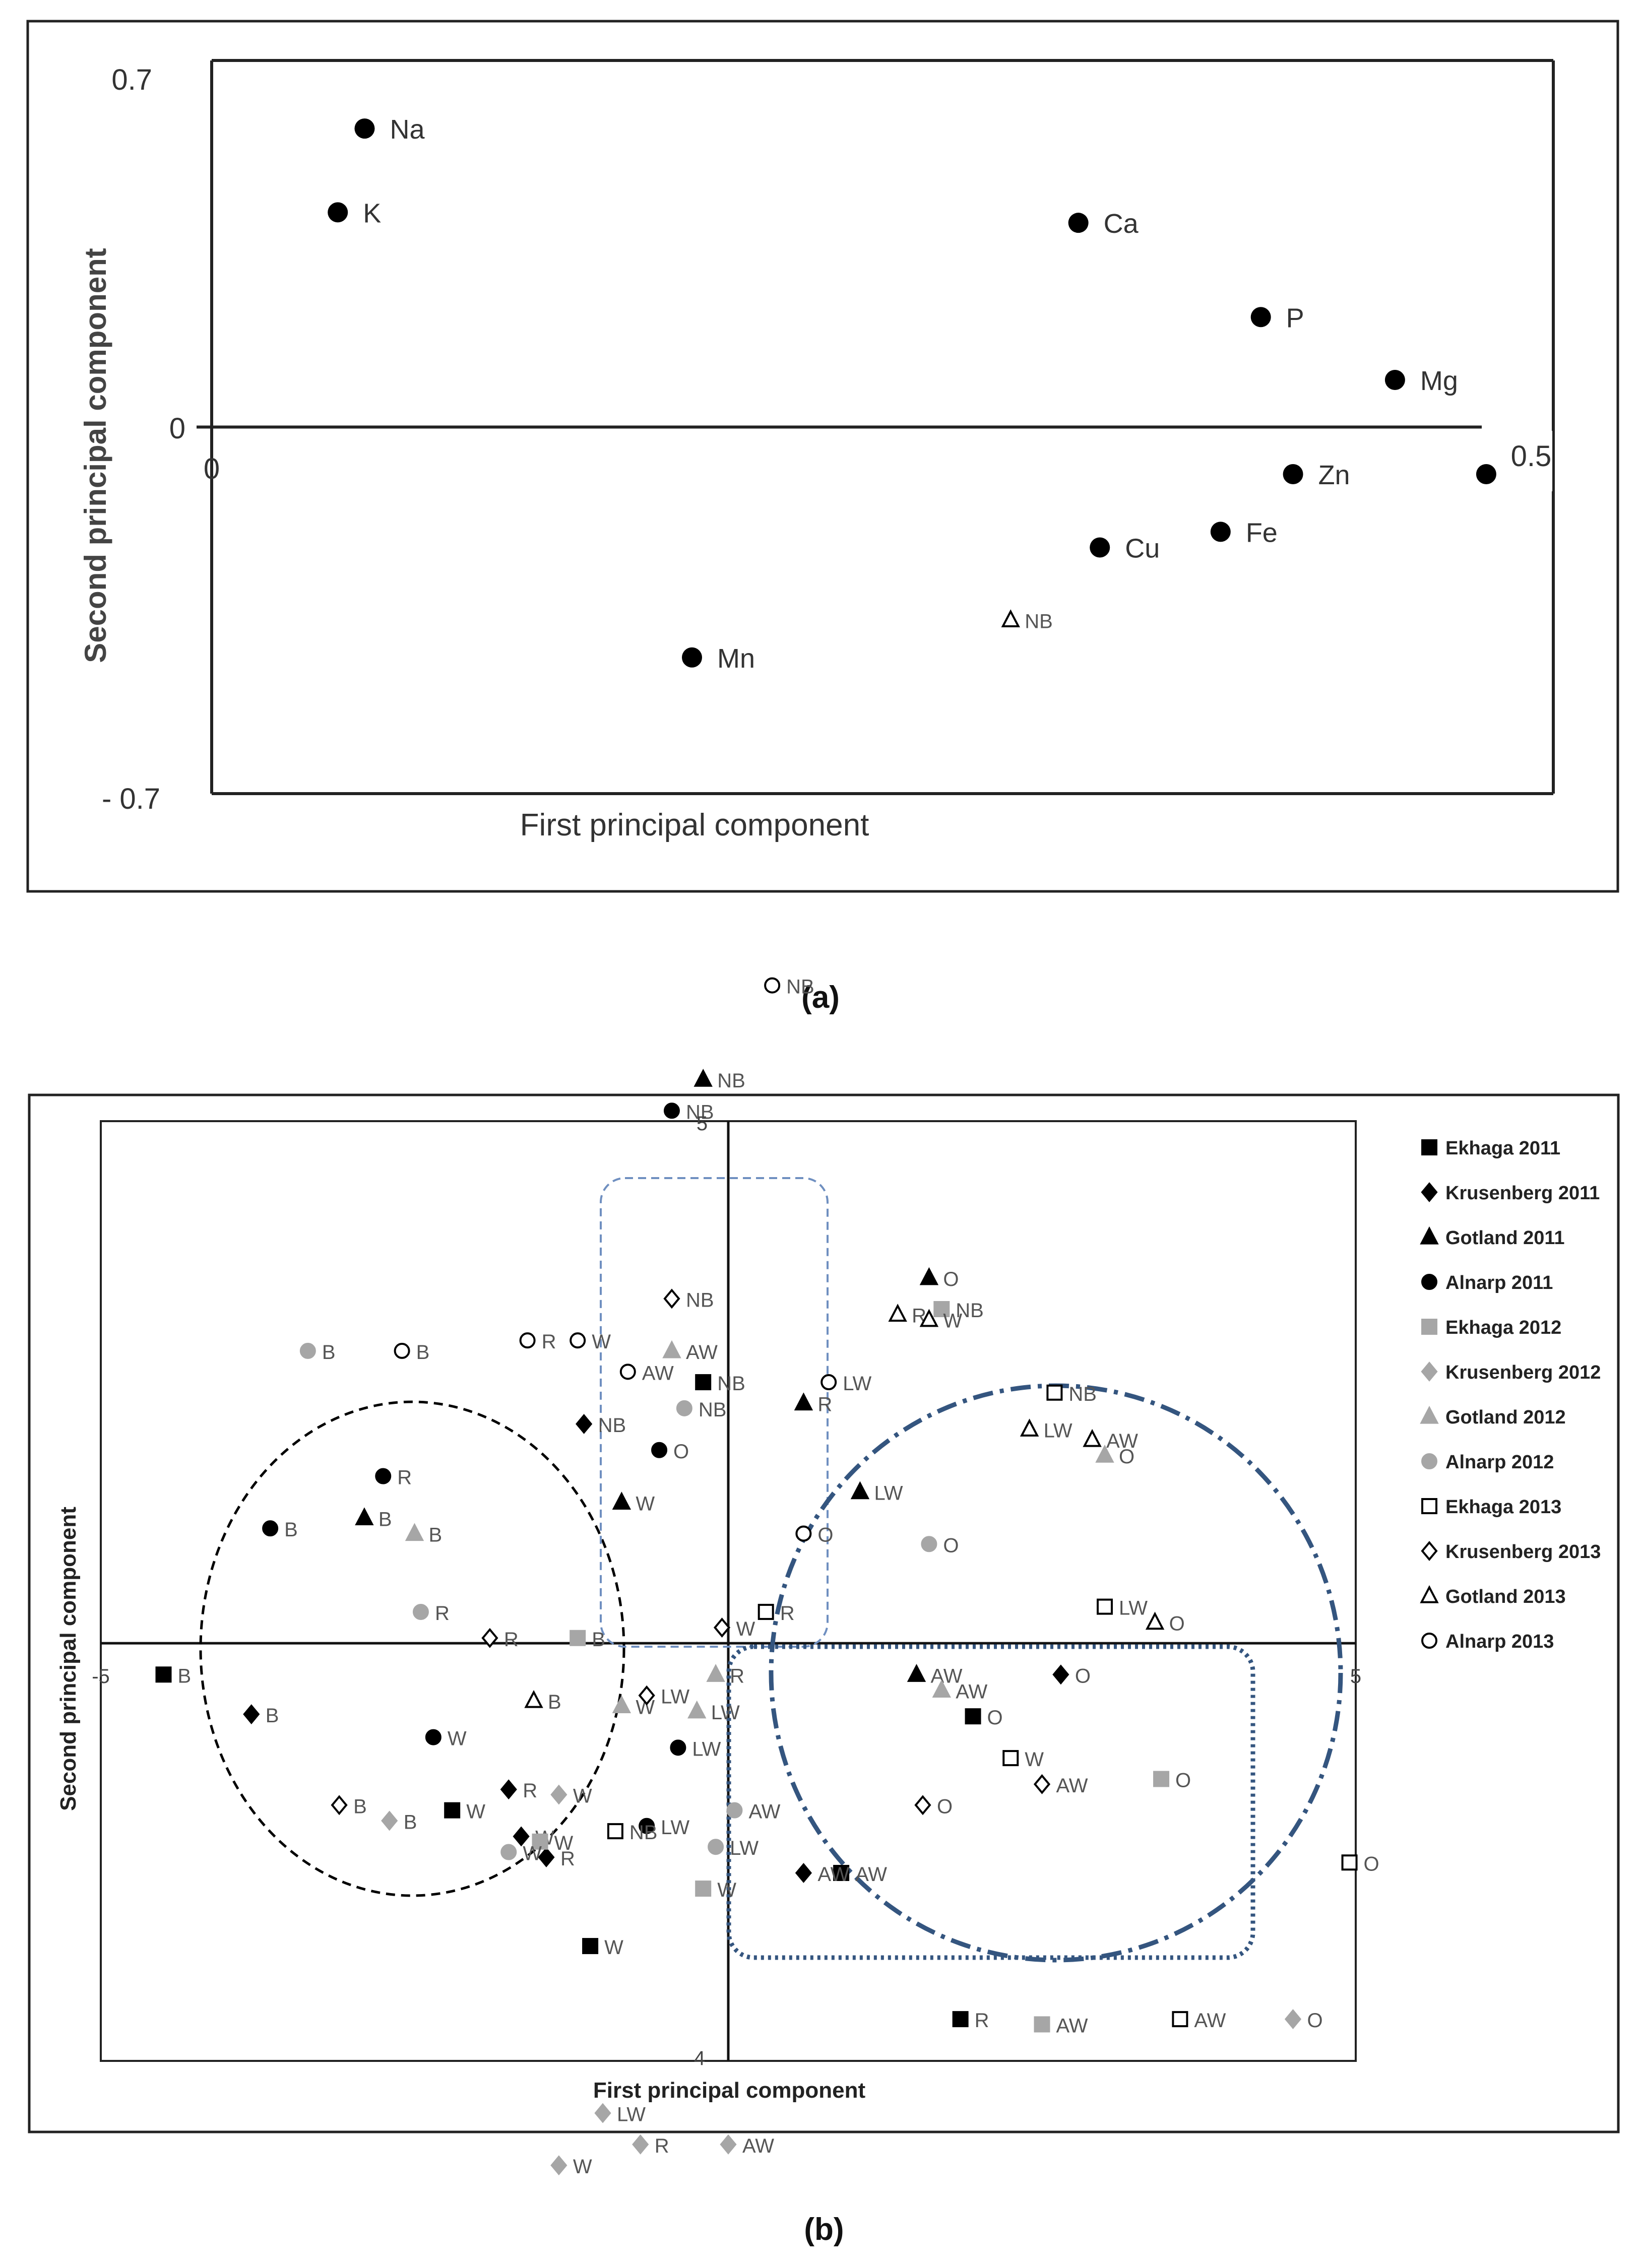 The width and height of the screenshot is (1641, 2268). Describe the element at coordinates (1072, 2026) in the screenshot. I see `point-label-ekhaga-2012-aw-5: AW` at that location.